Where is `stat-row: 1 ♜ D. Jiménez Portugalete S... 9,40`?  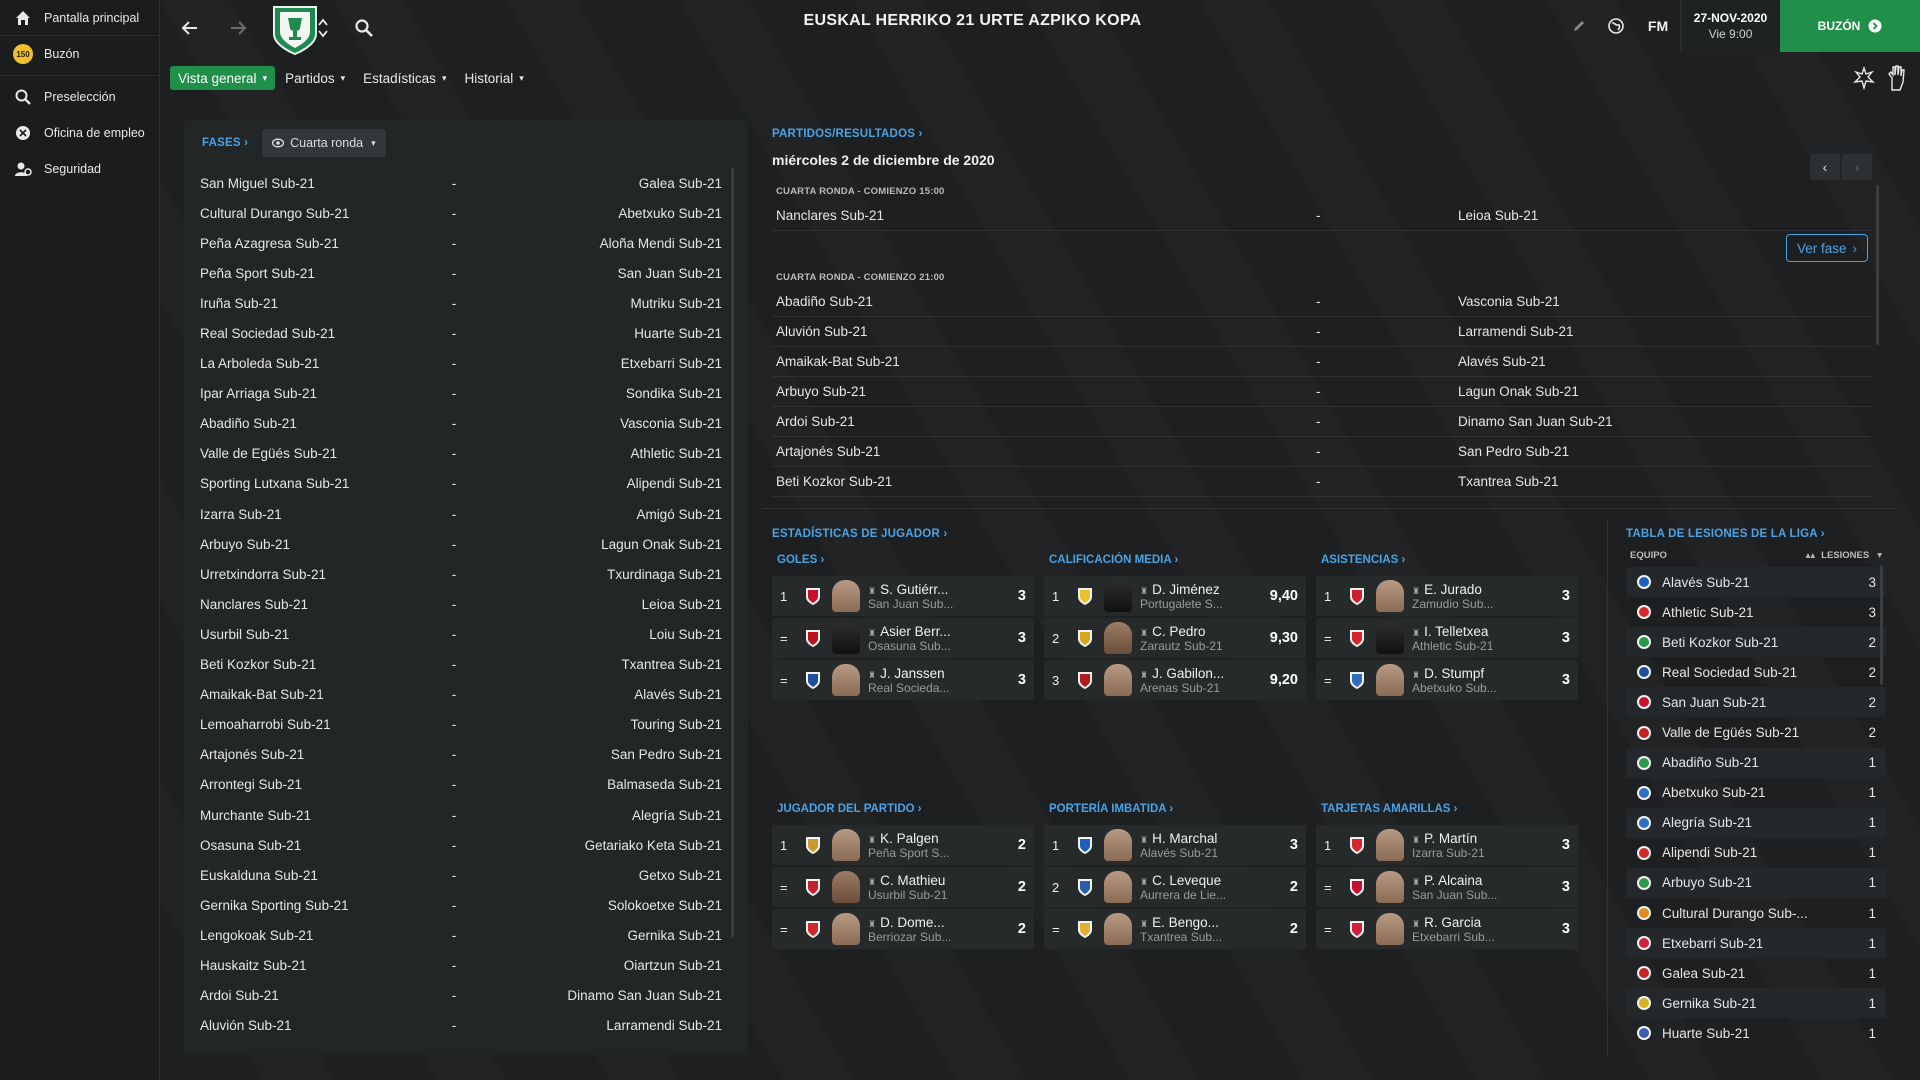
stat-row: 1 ♜ D. Jiménez Portugalete S... 9,40 is located at coordinates (1175, 596).